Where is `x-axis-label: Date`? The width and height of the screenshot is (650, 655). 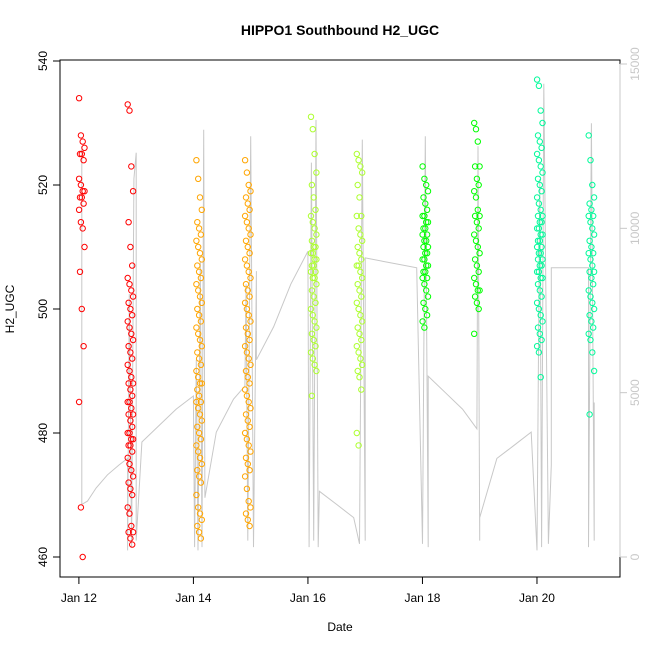
x-axis-label: Date is located at coordinates (340, 627).